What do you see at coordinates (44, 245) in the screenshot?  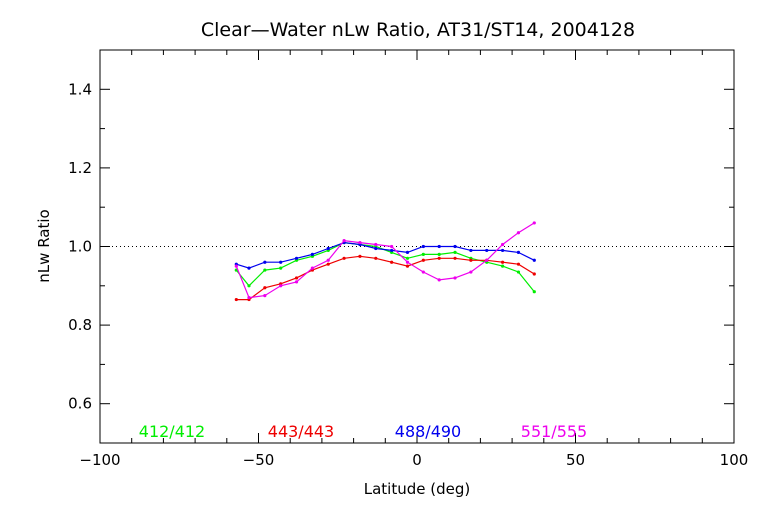 I see `y-axis-label: nLw Ratio` at bounding box center [44, 245].